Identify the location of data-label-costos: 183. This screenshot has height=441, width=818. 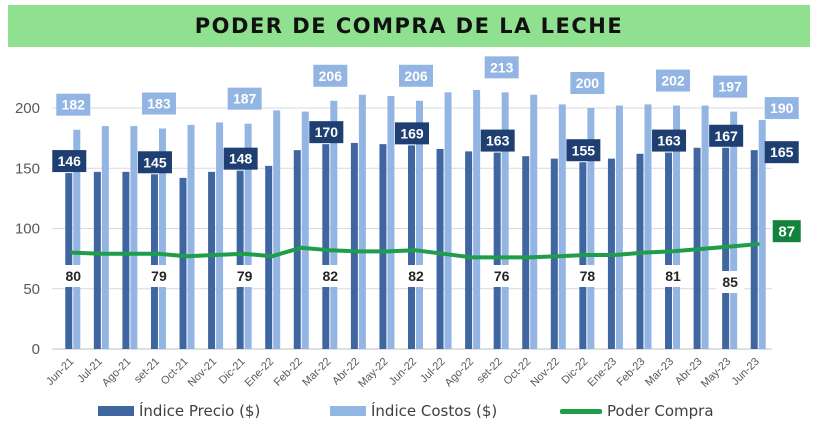
(159, 104).